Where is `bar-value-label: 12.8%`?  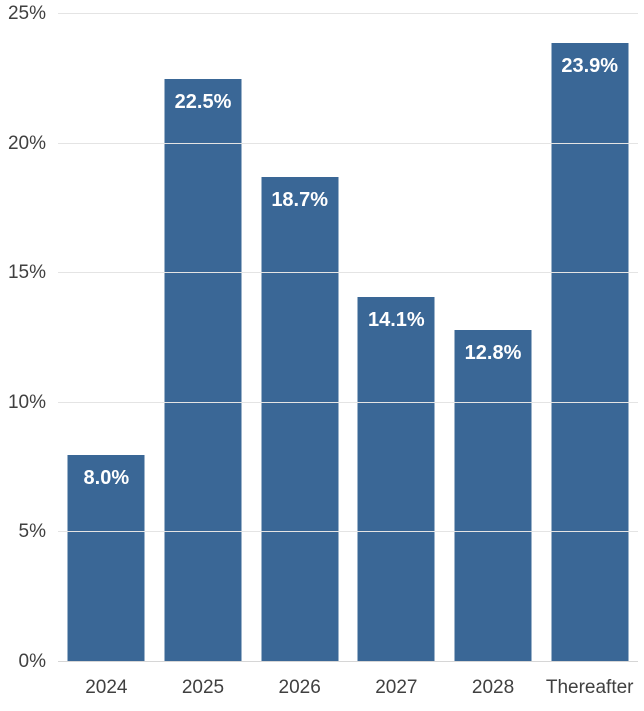
bar-value-label: 12.8% is located at coordinates (493, 353).